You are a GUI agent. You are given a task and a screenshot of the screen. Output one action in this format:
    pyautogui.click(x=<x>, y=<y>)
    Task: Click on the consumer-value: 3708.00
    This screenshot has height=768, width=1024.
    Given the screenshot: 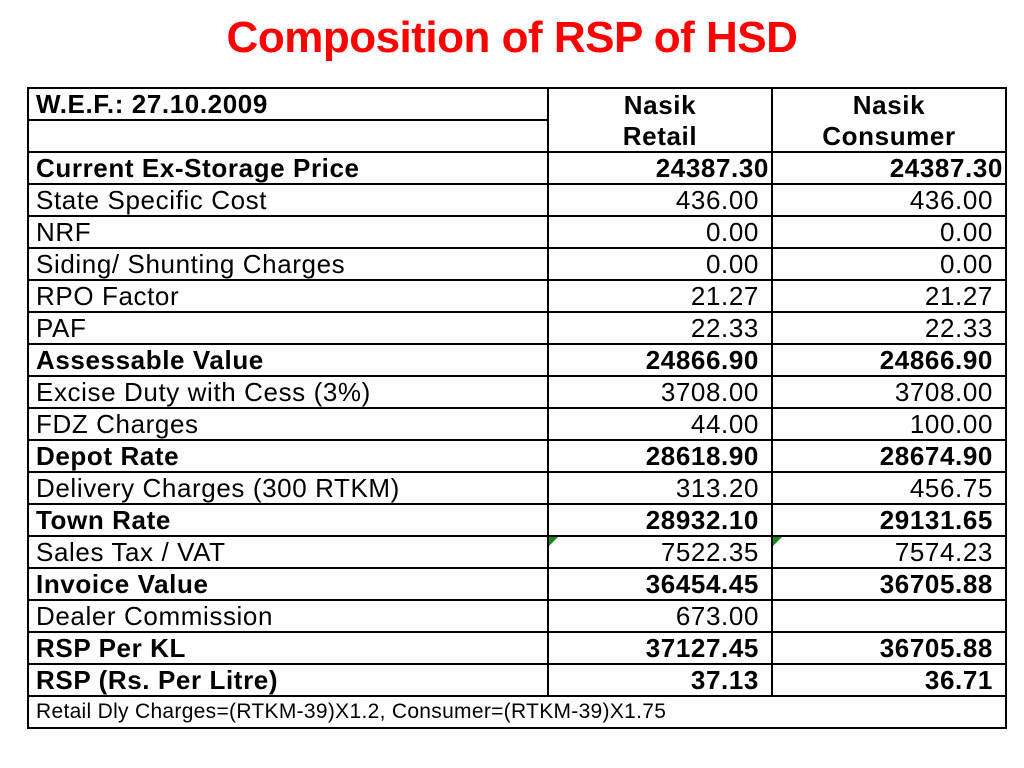 What is the action you would take?
    pyautogui.click(x=889, y=392)
    